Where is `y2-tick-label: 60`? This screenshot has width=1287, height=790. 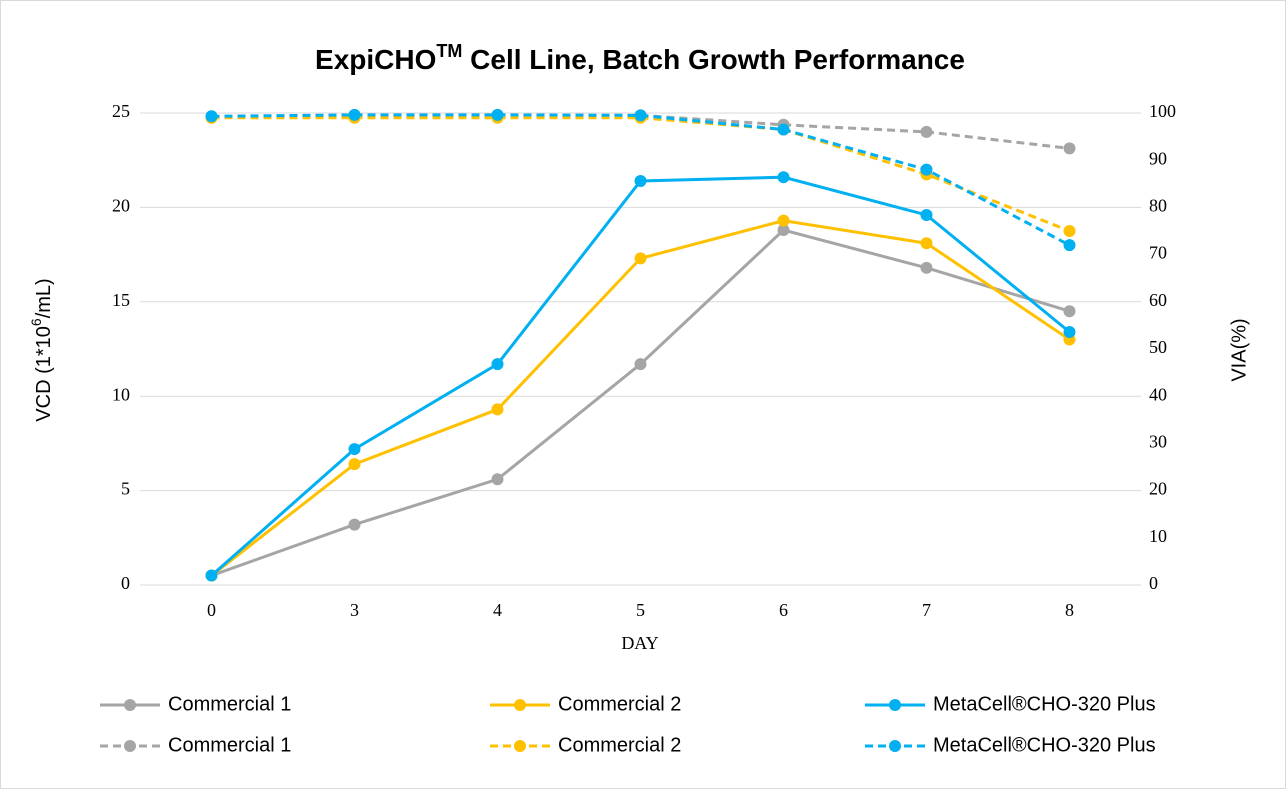 y2-tick-label: 60 is located at coordinates (1158, 300).